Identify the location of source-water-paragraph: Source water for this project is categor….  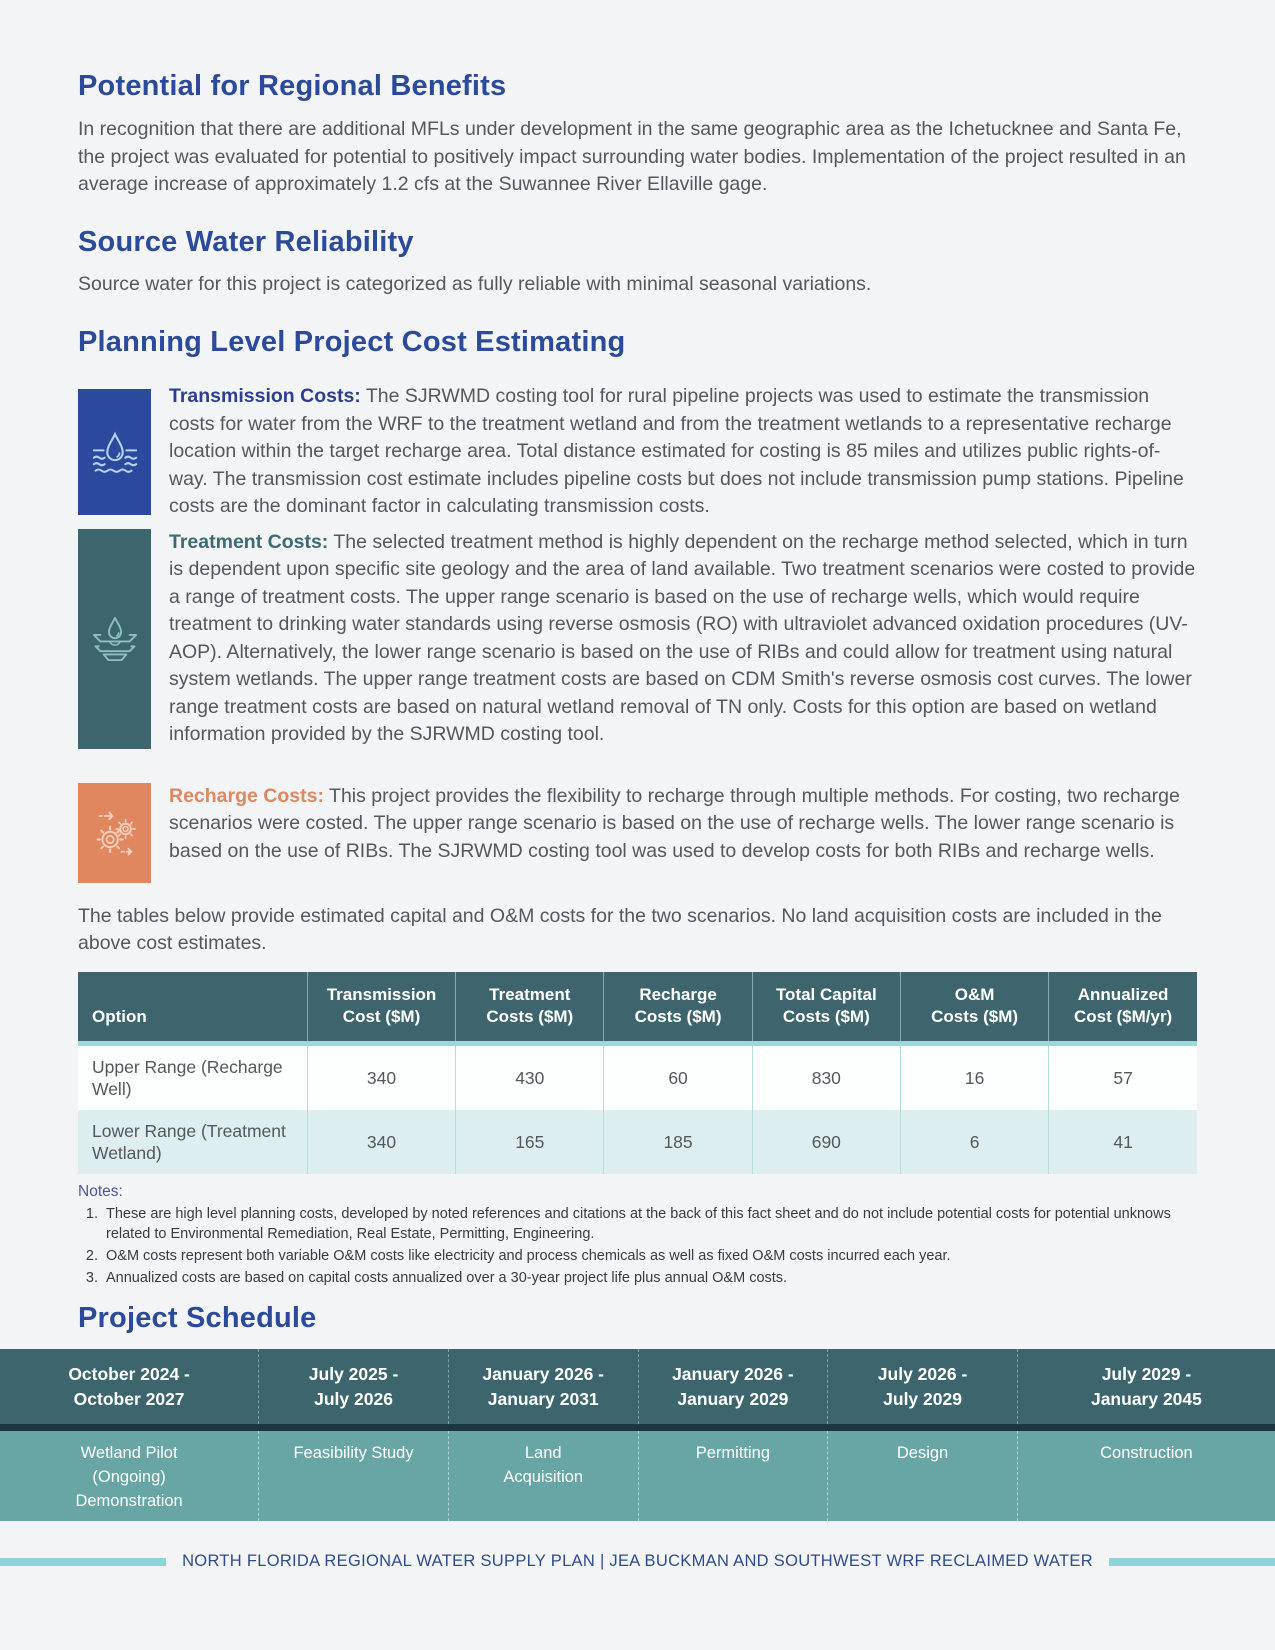
(475, 283).